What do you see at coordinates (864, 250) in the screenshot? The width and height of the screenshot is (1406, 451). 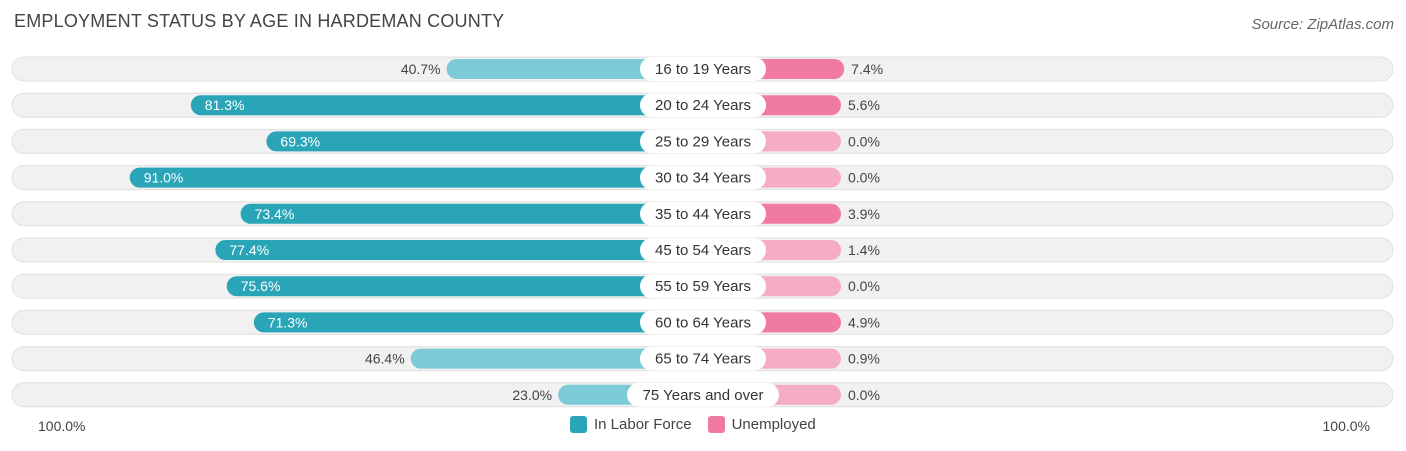 I see `value-label-unemployed: 1.4%` at bounding box center [864, 250].